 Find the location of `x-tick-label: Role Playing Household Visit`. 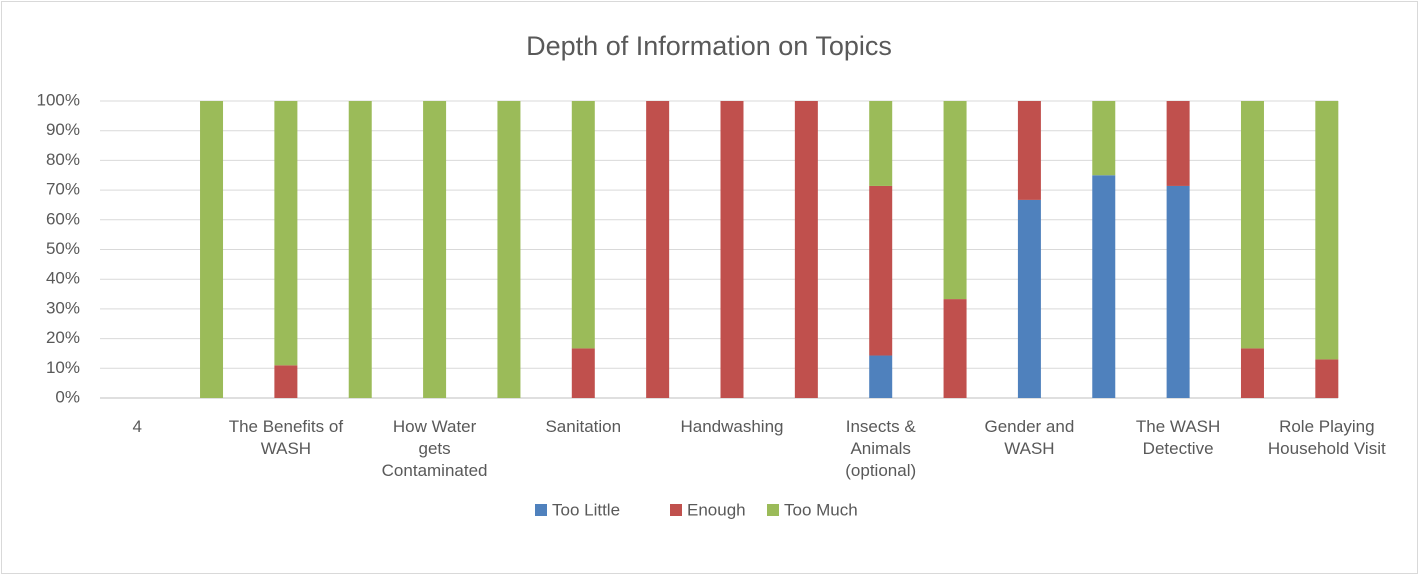

x-tick-label: Role Playing Household Visit is located at coordinates (1326, 437).